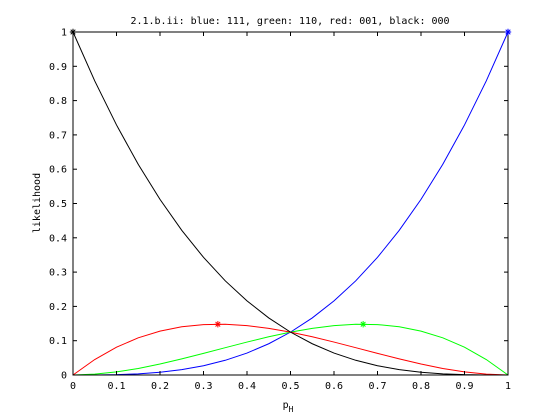 The image size is (560, 420). Describe the element at coordinates (247, 386) in the screenshot. I see `x-tick-label: 0.4` at that location.